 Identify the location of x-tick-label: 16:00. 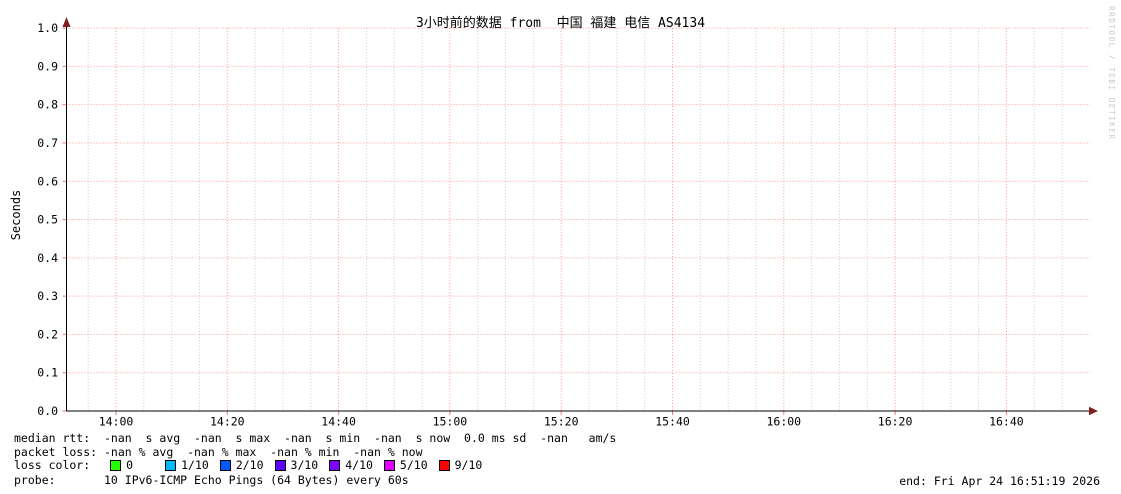
(783, 422).